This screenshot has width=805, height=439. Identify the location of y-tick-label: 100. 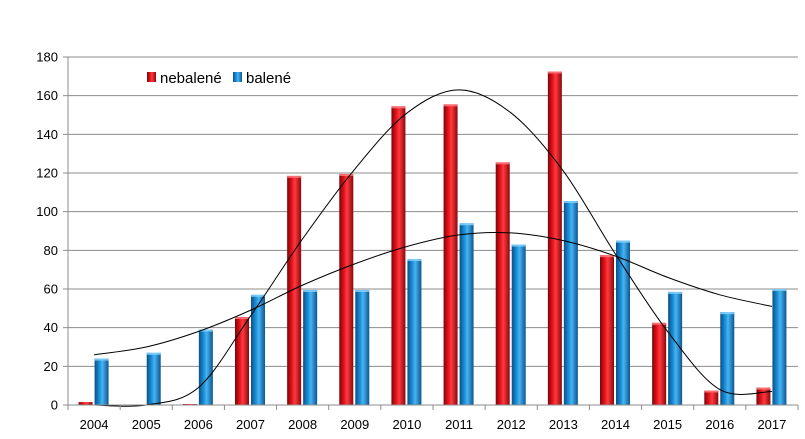
(47, 211).